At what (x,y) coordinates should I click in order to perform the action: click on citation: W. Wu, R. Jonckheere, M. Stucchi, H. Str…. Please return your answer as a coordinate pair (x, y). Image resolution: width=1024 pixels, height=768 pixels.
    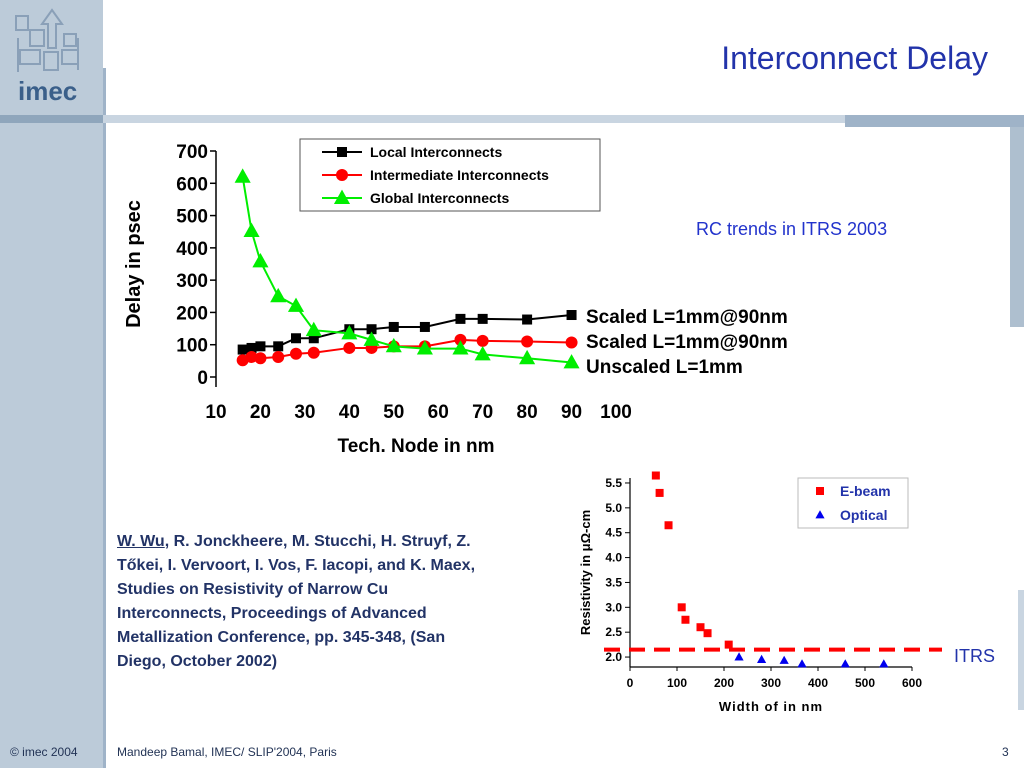
    Looking at the image, I should click on (307, 602).